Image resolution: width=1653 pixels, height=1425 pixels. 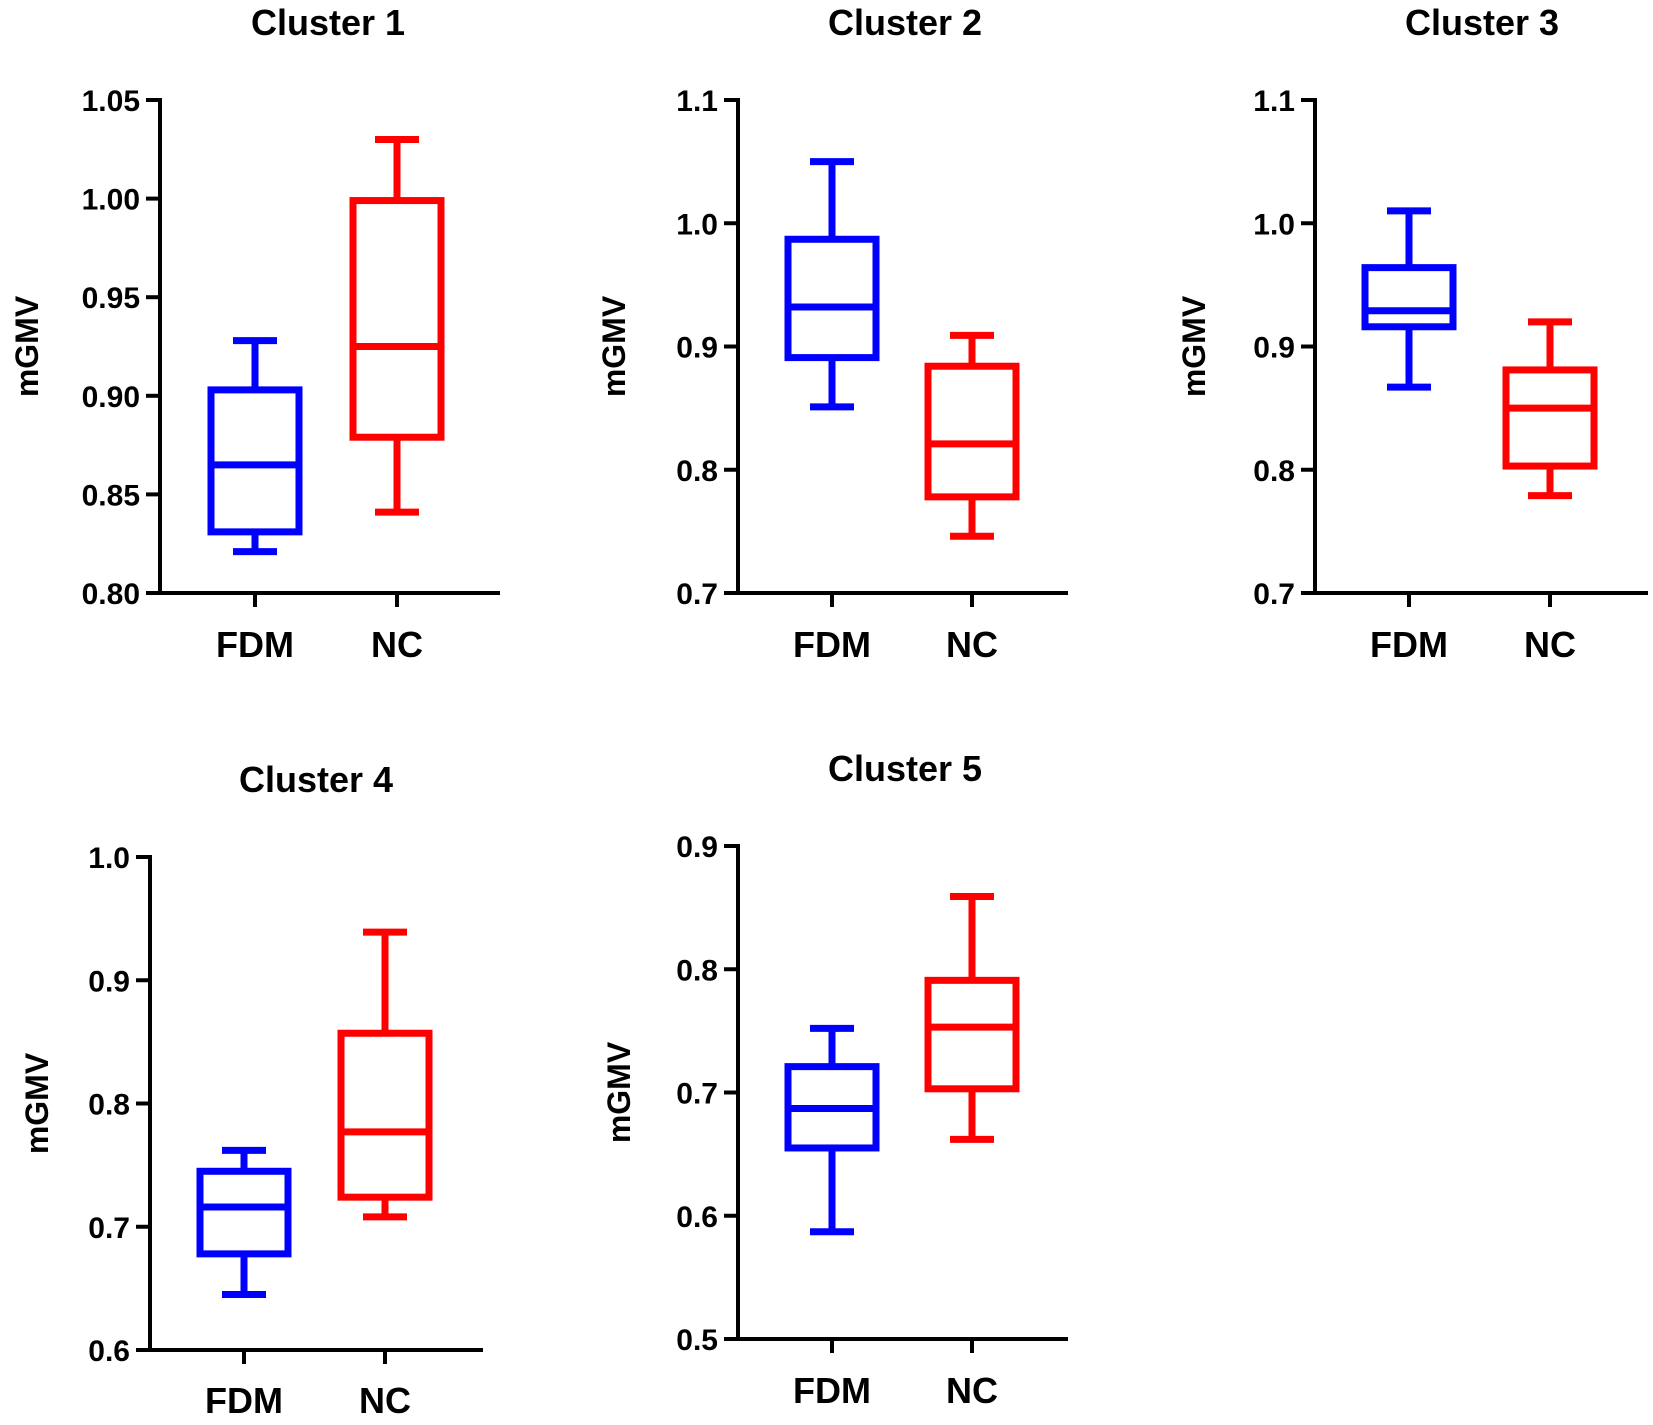 I want to click on cluster-4-fdm-box, so click(x=244, y=1212).